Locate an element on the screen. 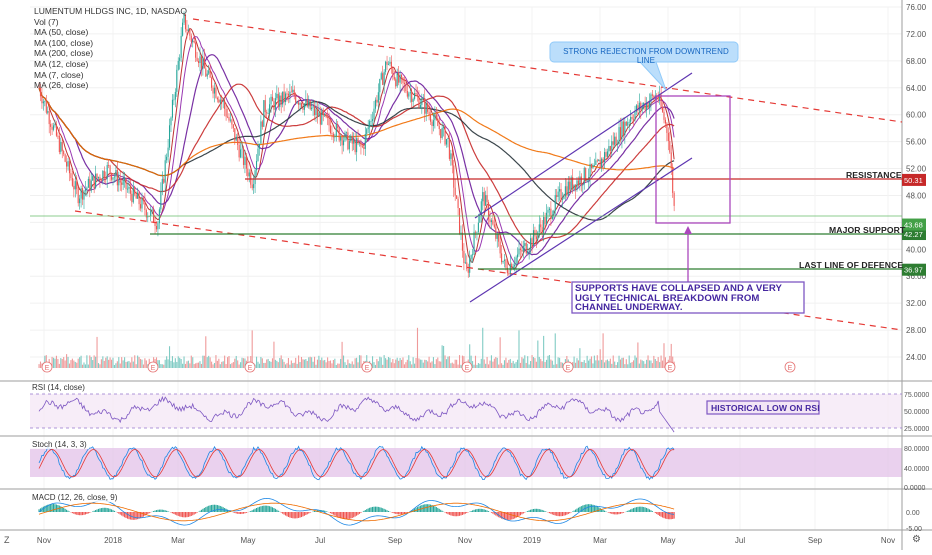  breakdown-arrowhead is located at coordinates (688, 230).